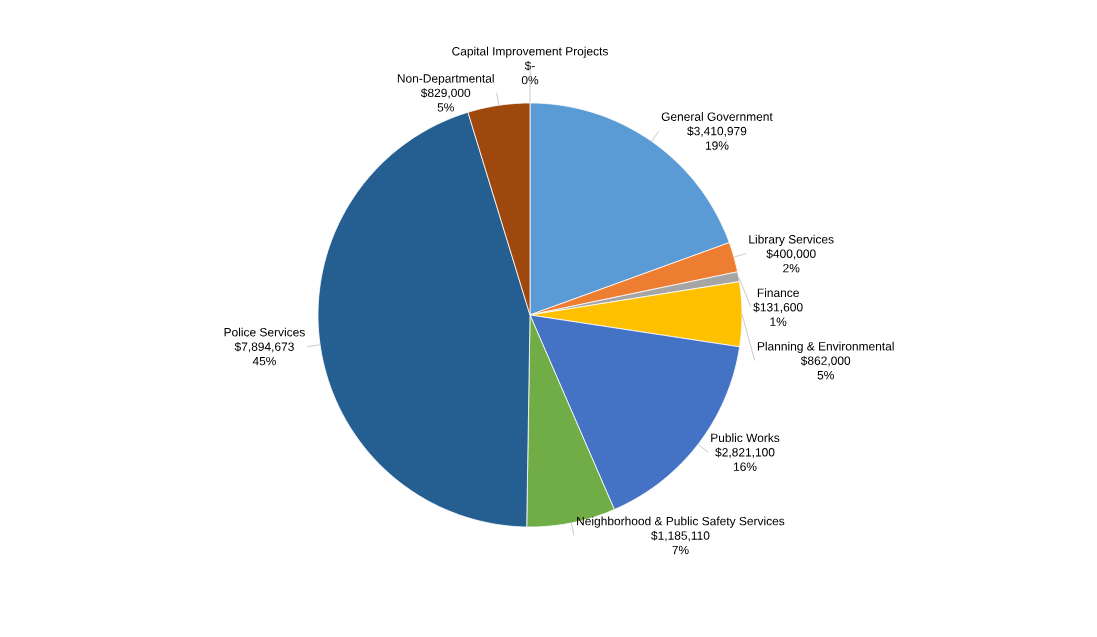 This screenshot has width=1097, height=637. Describe the element at coordinates (264, 347) in the screenshot. I see `data-label: $7,894,673` at that location.